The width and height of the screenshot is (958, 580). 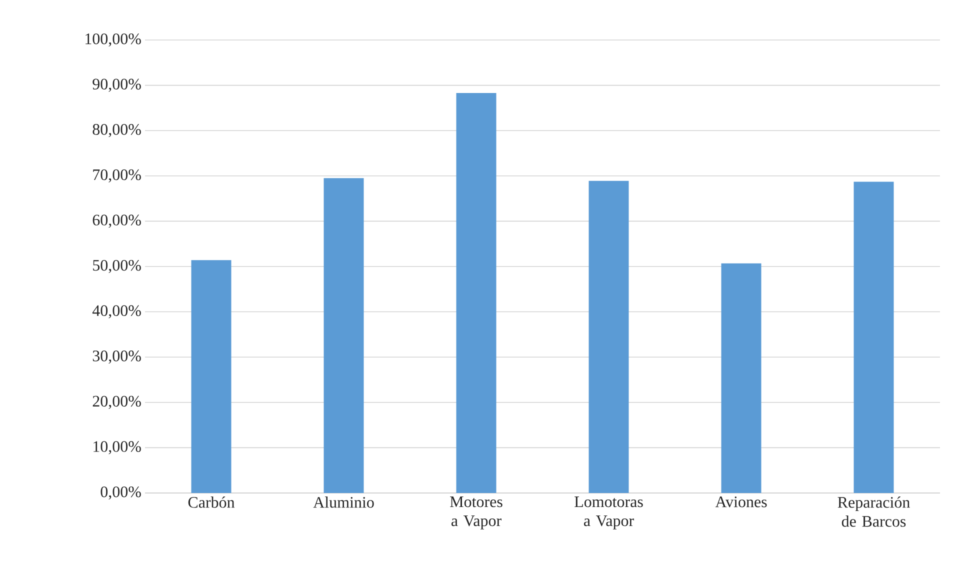 I want to click on x-tick-label: Aviones, so click(x=741, y=502).